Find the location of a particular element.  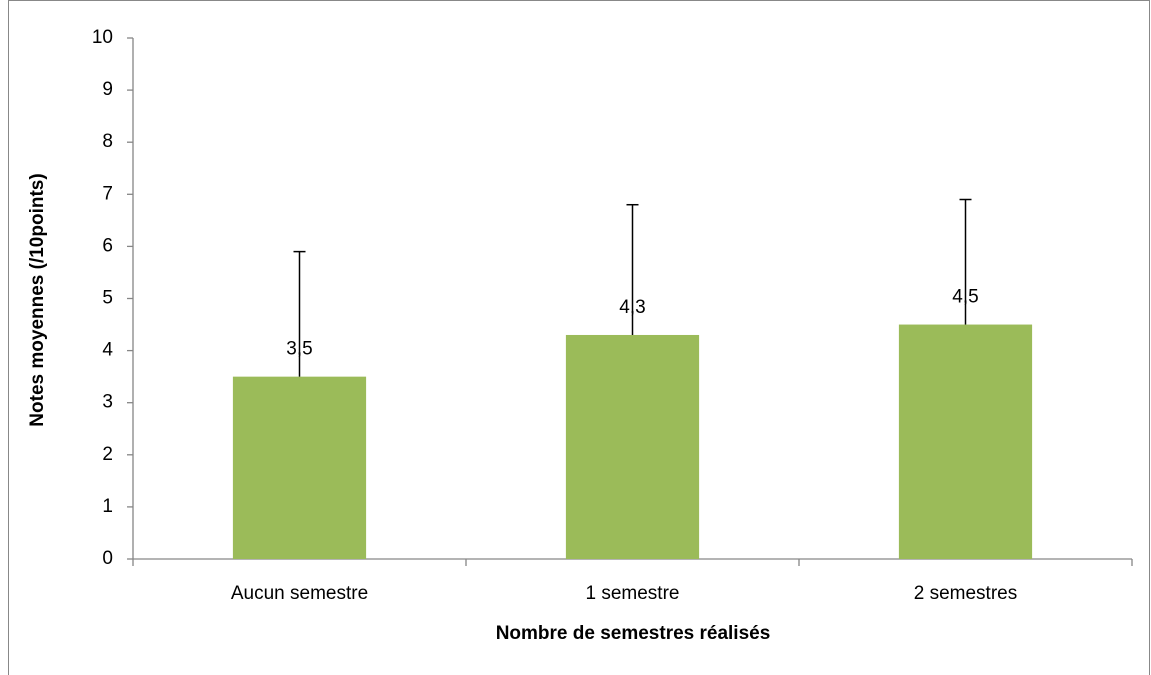

y-tick-label: 6 is located at coordinates (107, 245).